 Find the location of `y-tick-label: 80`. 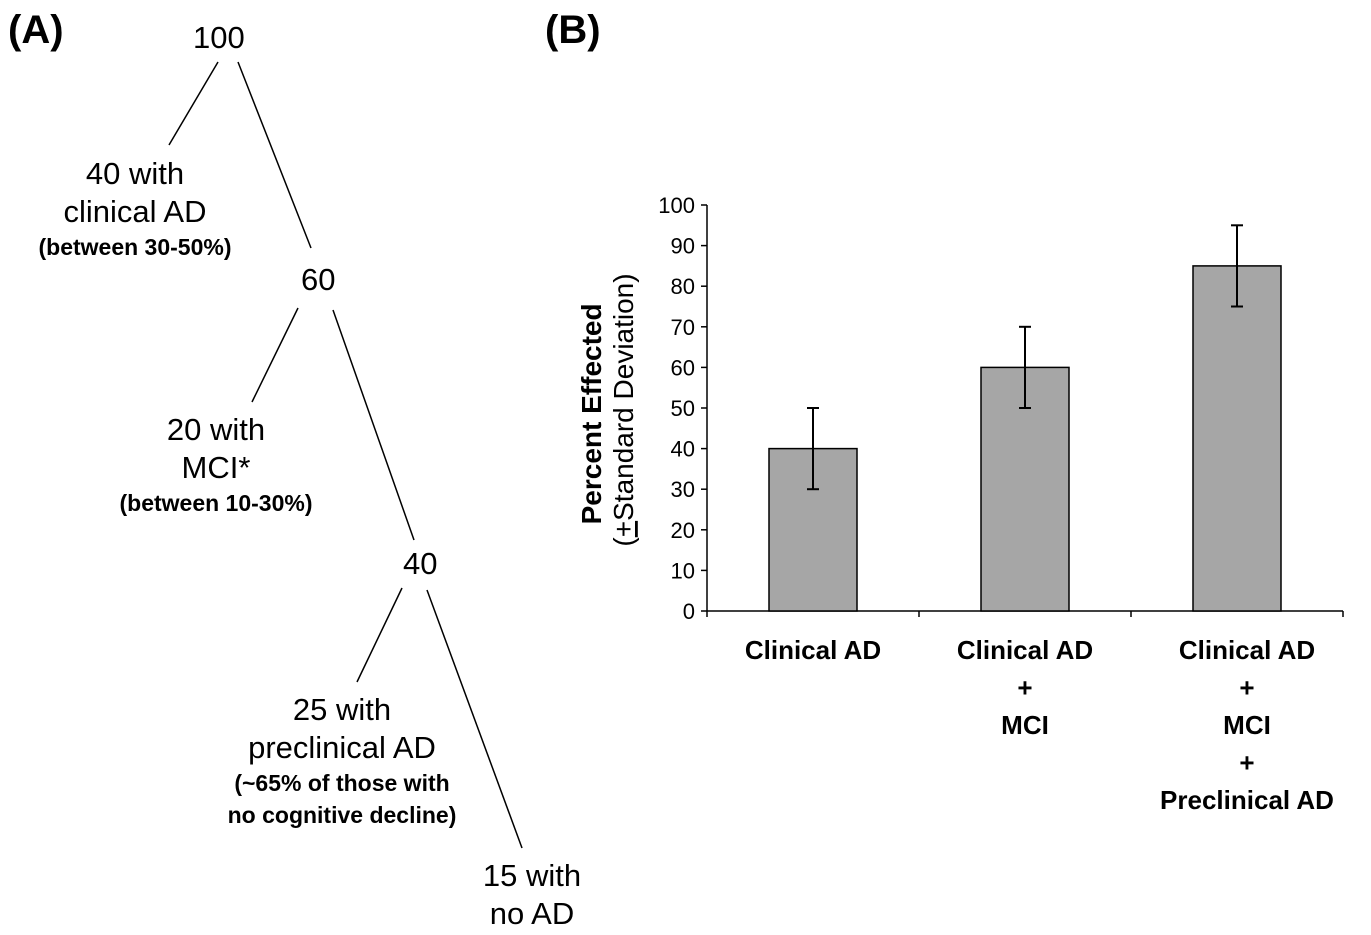

y-tick-label: 80 is located at coordinates (683, 286).